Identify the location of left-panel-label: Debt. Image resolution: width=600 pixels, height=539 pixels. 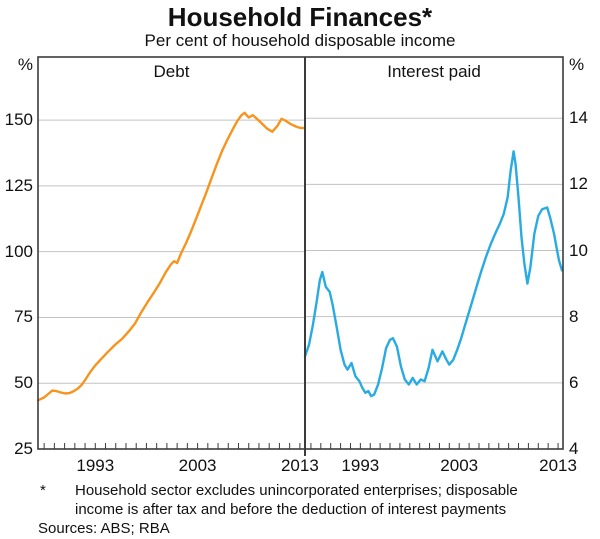
(171, 71).